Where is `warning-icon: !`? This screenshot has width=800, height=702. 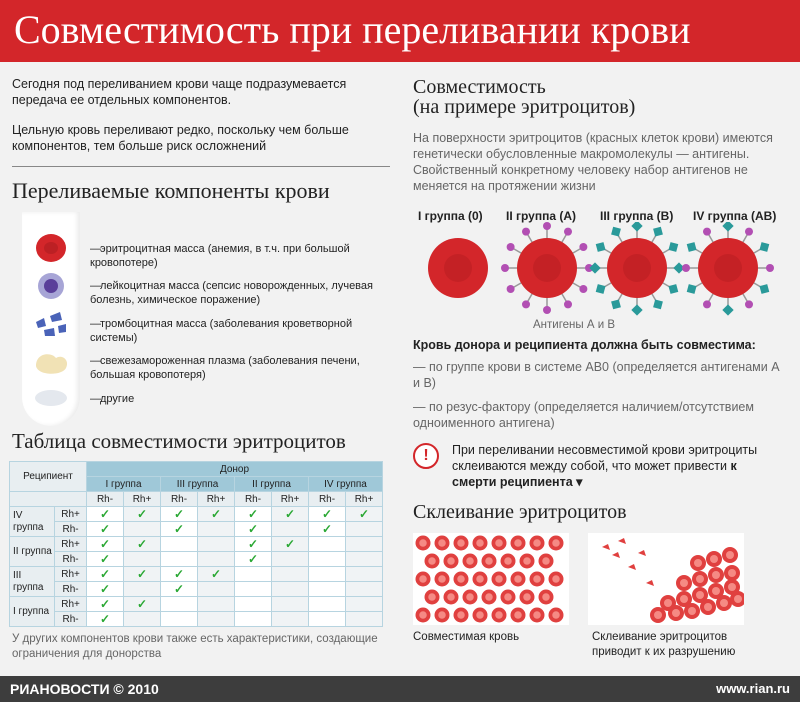 warning-icon: ! is located at coordinates (426, 456).